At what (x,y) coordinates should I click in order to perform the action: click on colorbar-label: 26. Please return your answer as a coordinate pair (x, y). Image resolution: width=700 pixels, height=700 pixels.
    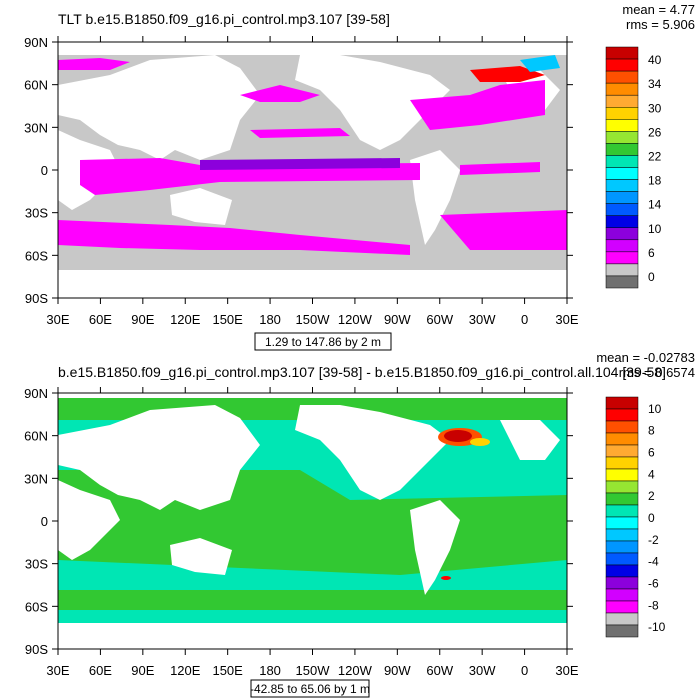
    Looking at the image, I should click on (655, 132).